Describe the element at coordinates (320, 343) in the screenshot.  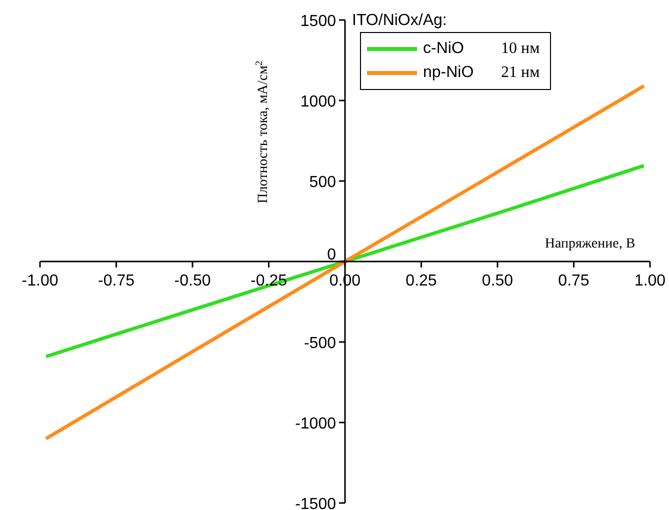
I see `y-tick-label: -500` at that location.